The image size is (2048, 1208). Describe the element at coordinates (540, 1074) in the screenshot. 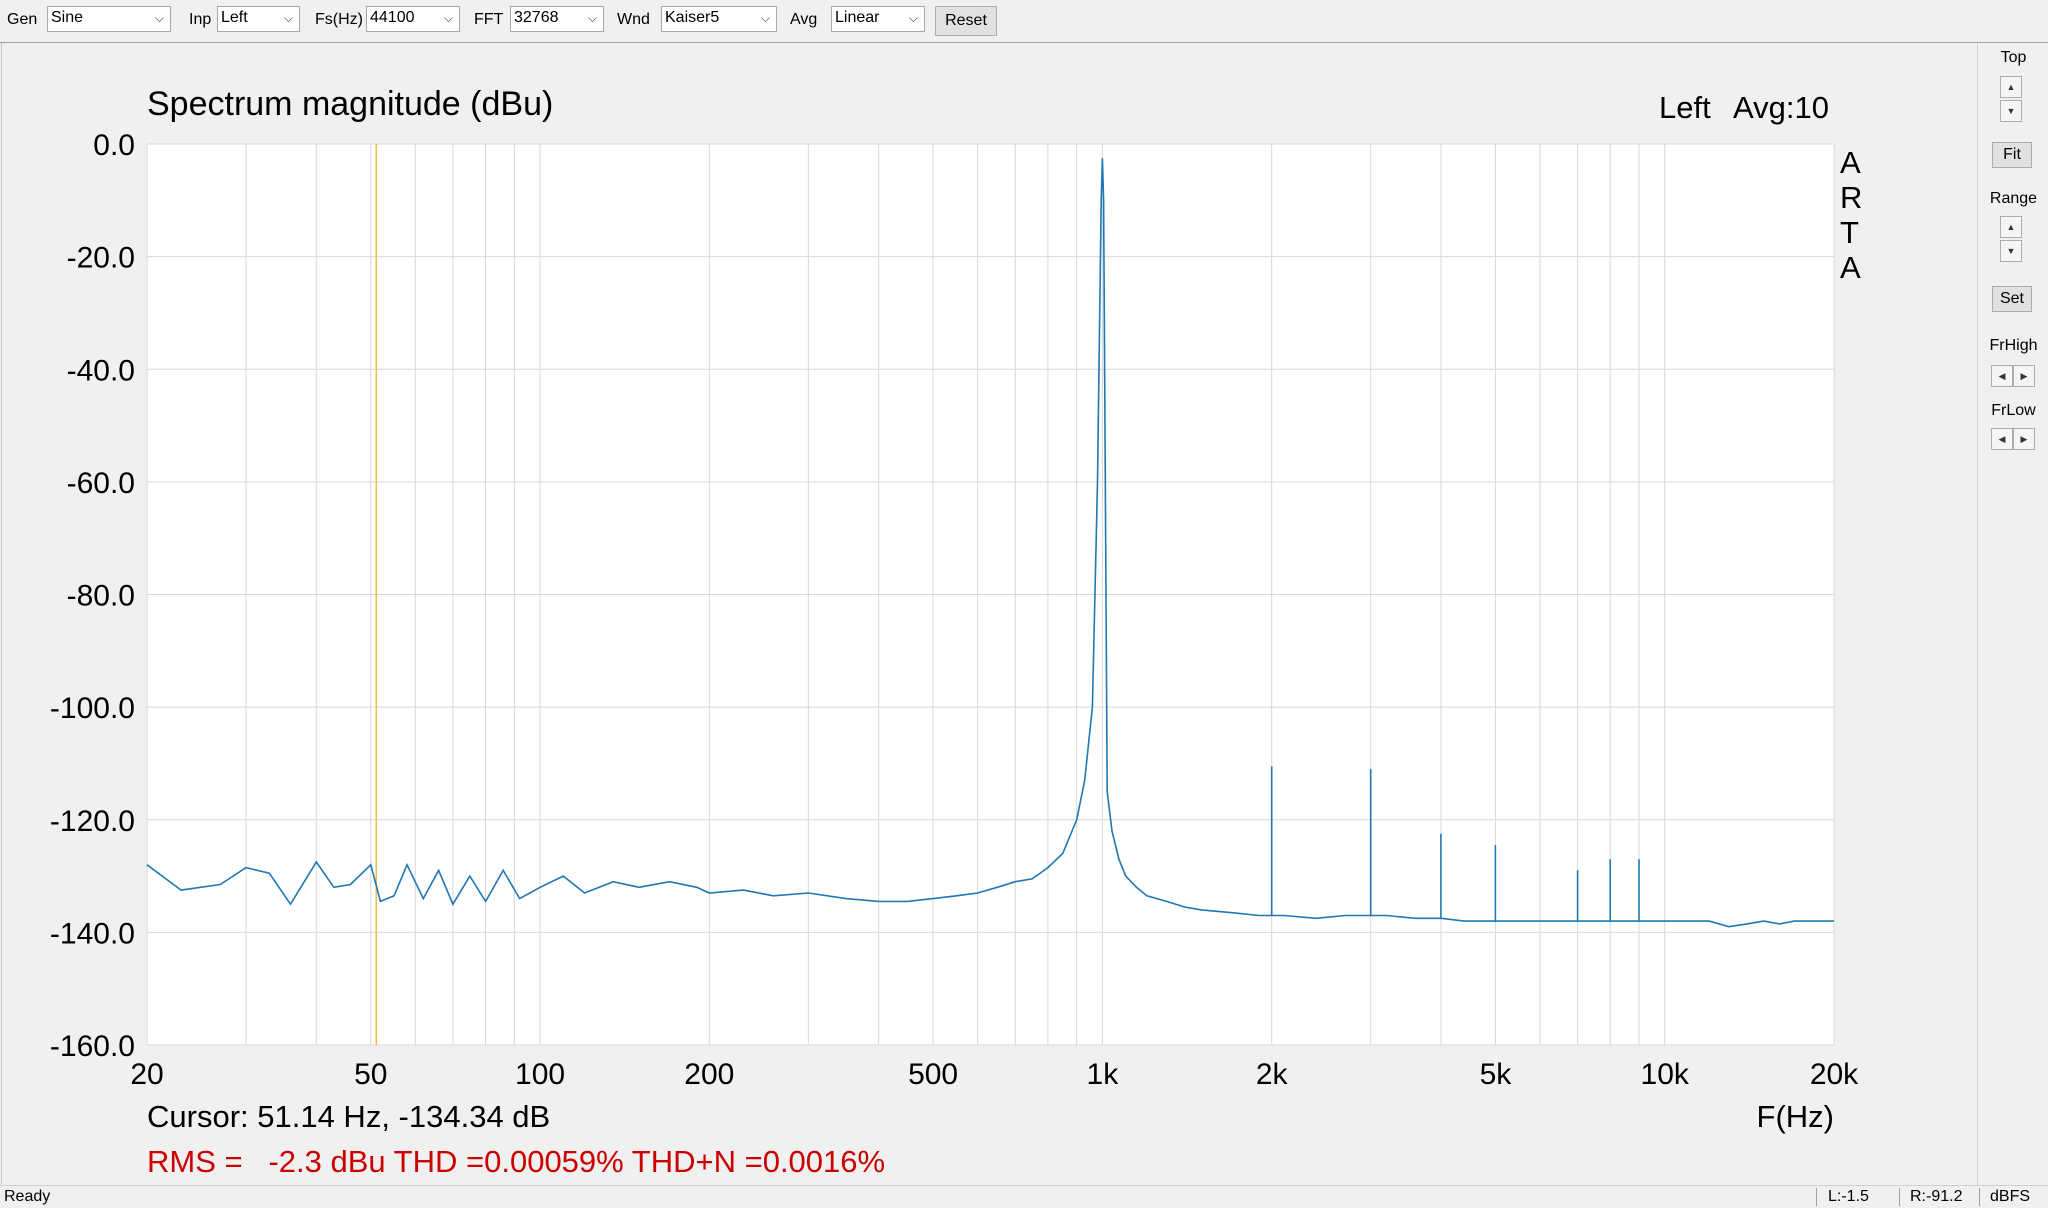

I see `x-tick-label: 100` at that location.